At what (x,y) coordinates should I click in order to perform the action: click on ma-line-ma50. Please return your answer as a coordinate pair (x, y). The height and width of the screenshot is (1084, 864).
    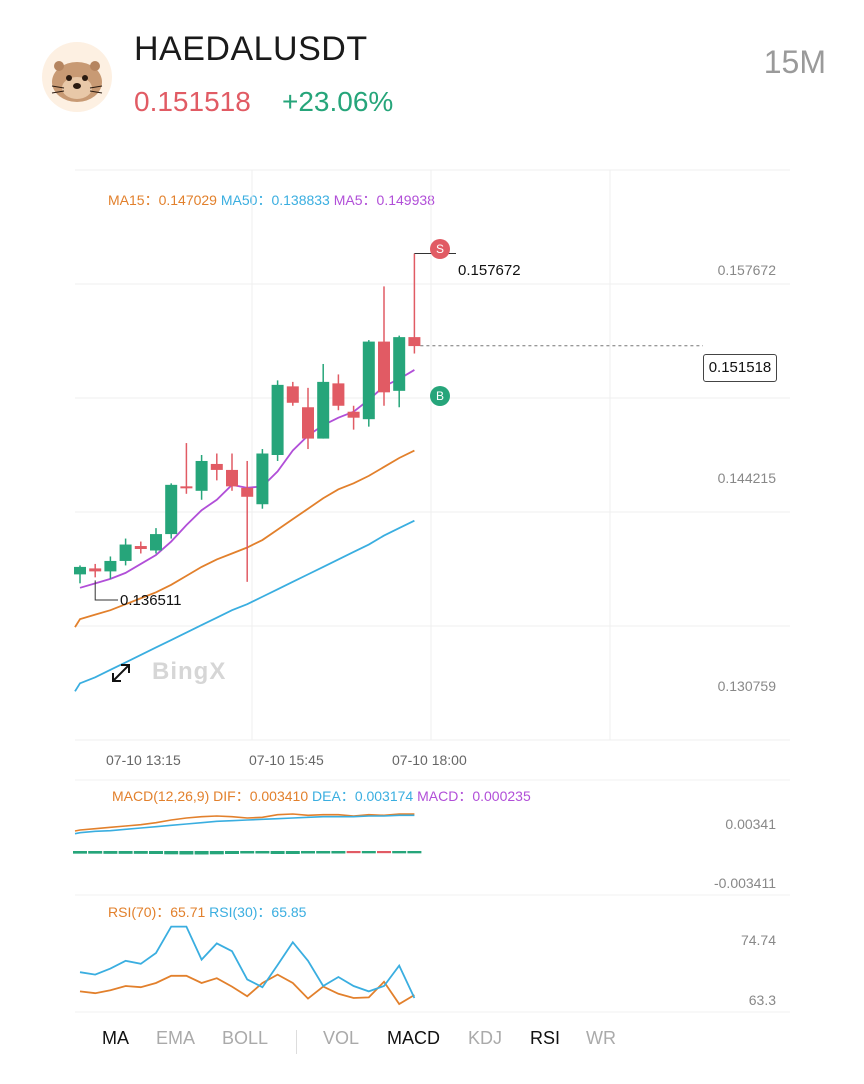
    Looking at the image, I should click on (244, 605).